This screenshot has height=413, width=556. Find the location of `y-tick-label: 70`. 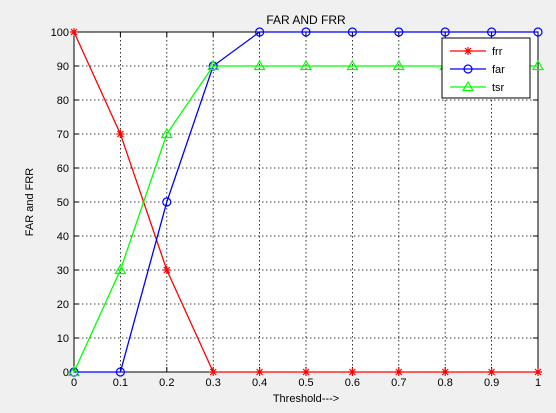

y-tick-label: 70 is located at coordinates (63, 135).